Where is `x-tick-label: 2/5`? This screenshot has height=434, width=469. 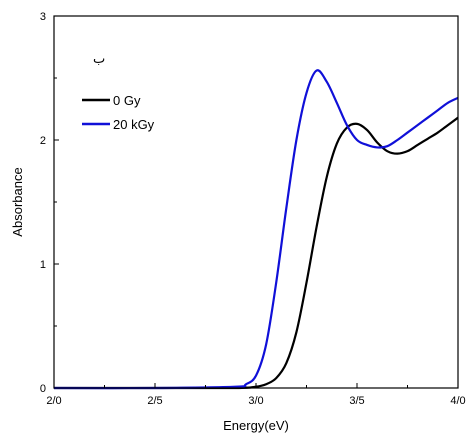 x-tick-label: 2/5 is located at coordinates (154, 401).